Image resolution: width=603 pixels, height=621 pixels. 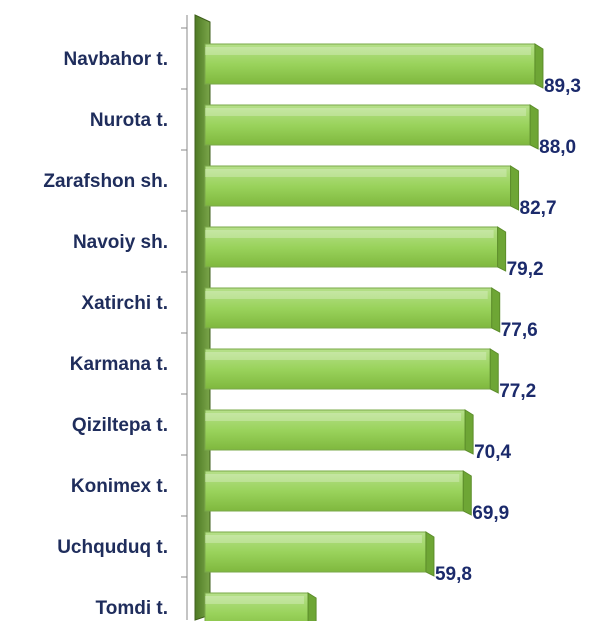 I want to click on value-label: 79,2, so click(x=525, y=269).